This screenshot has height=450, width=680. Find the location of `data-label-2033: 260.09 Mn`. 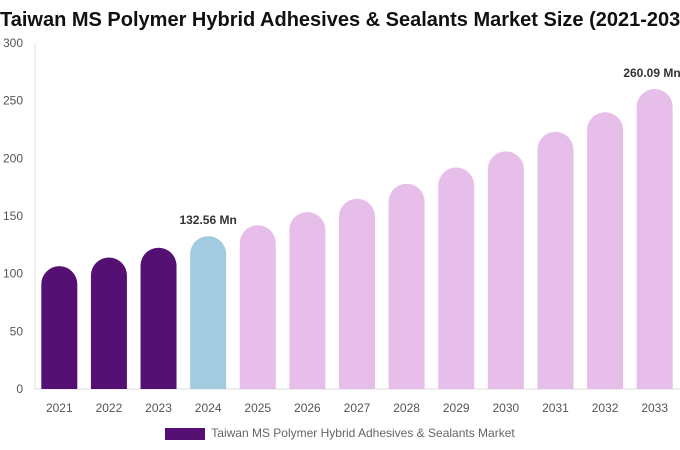

data-label-2033: 260.09 Mn is located at coordinates (651, 73).